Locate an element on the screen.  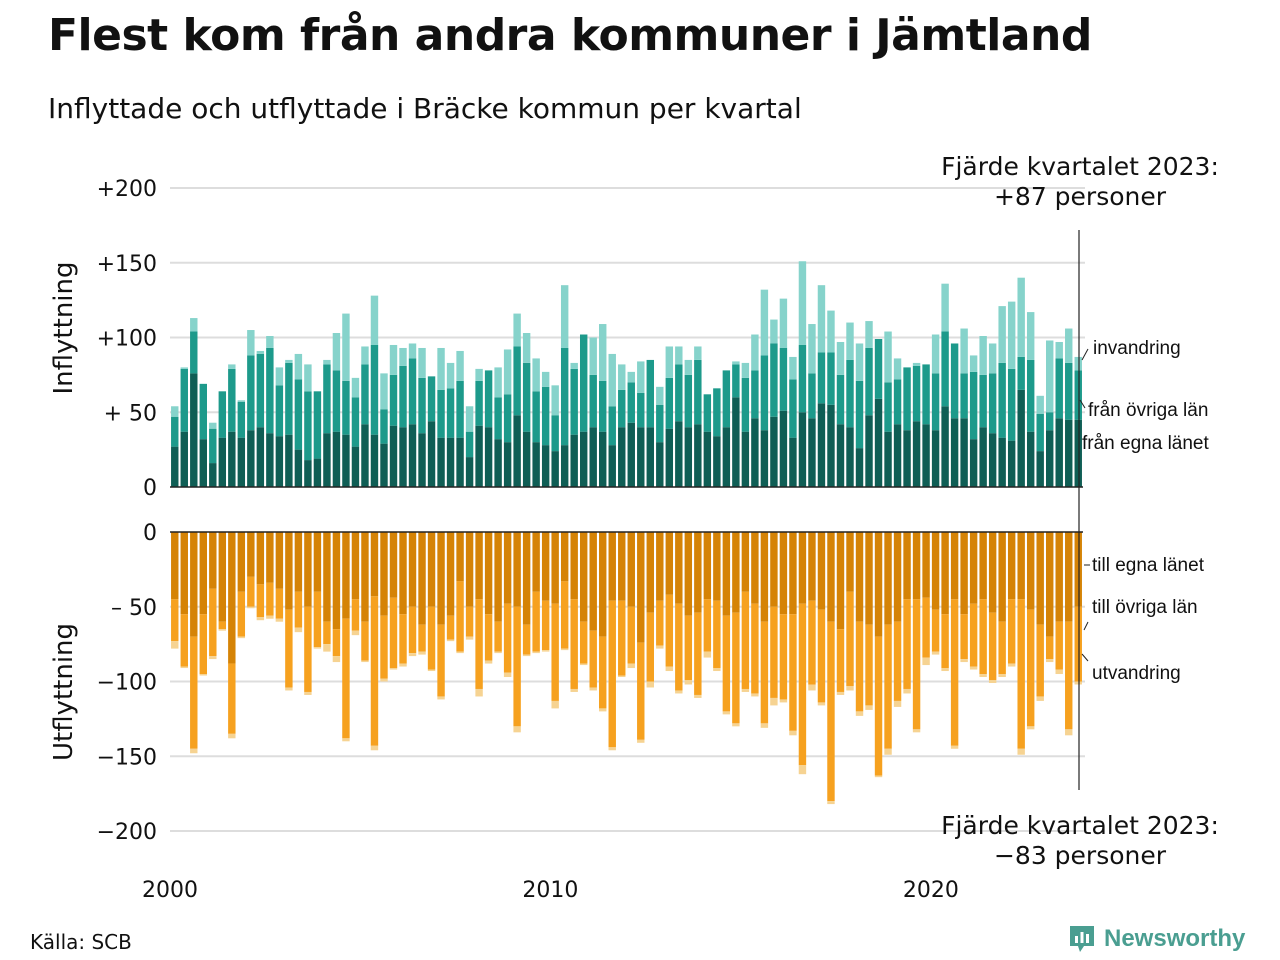
x-tick-label: 2010 is located at coordinates (550, 890).